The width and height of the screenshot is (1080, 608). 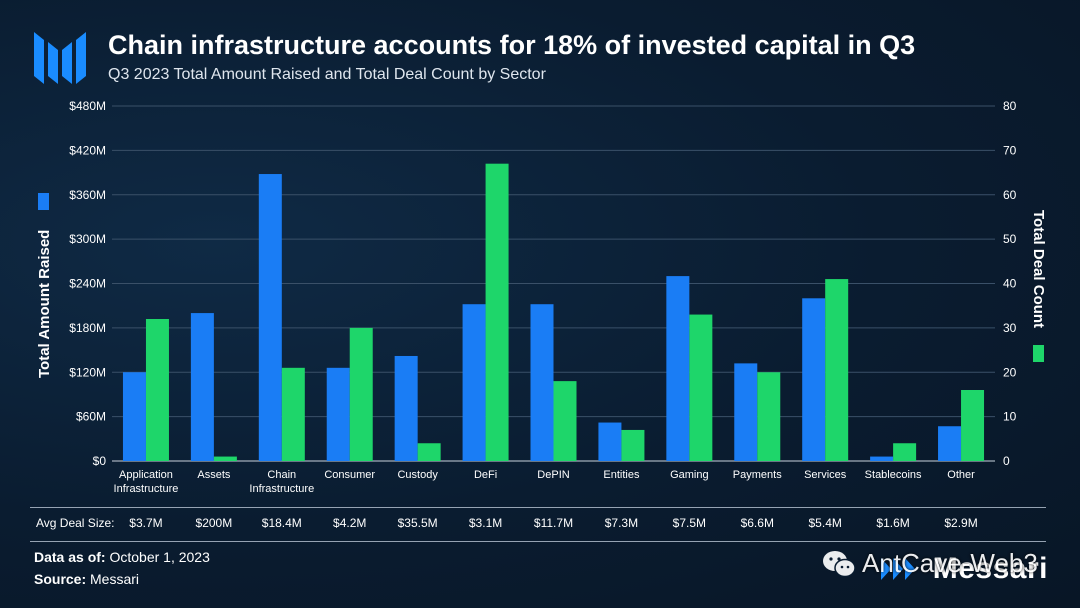 What do you see at coordinates (43, 201) in the screenshot?
I see `legend-swatch-amount` at bounding box center [43, 201].